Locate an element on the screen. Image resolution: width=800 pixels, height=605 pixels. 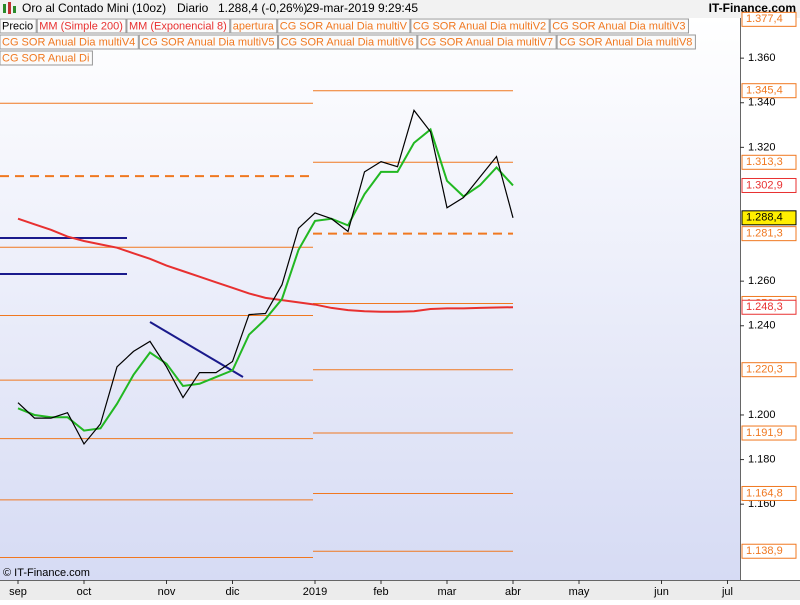
series-line is located at coordinates (265, 265).